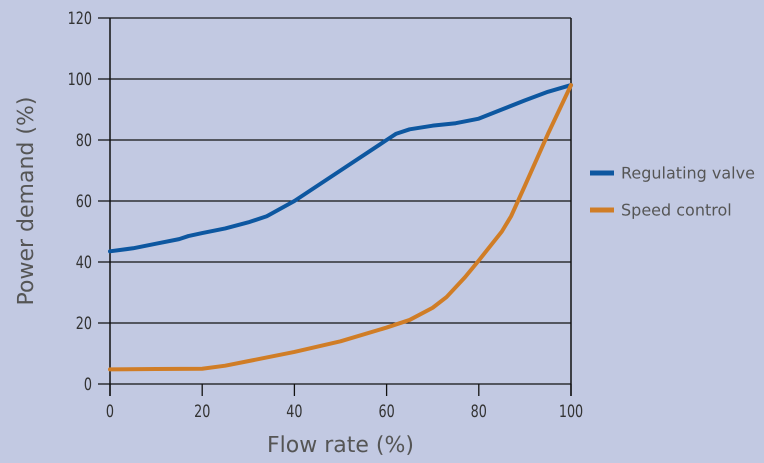 Image resolution: width=764 pixels, height=463 pixels. I want to click on y-tick-label: 80, so click(84, 140).